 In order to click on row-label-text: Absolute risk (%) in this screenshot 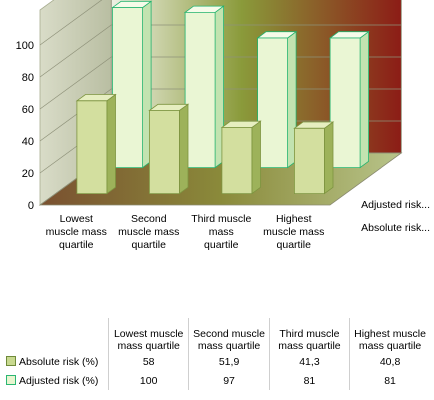, I will do `click(59, 361)`.